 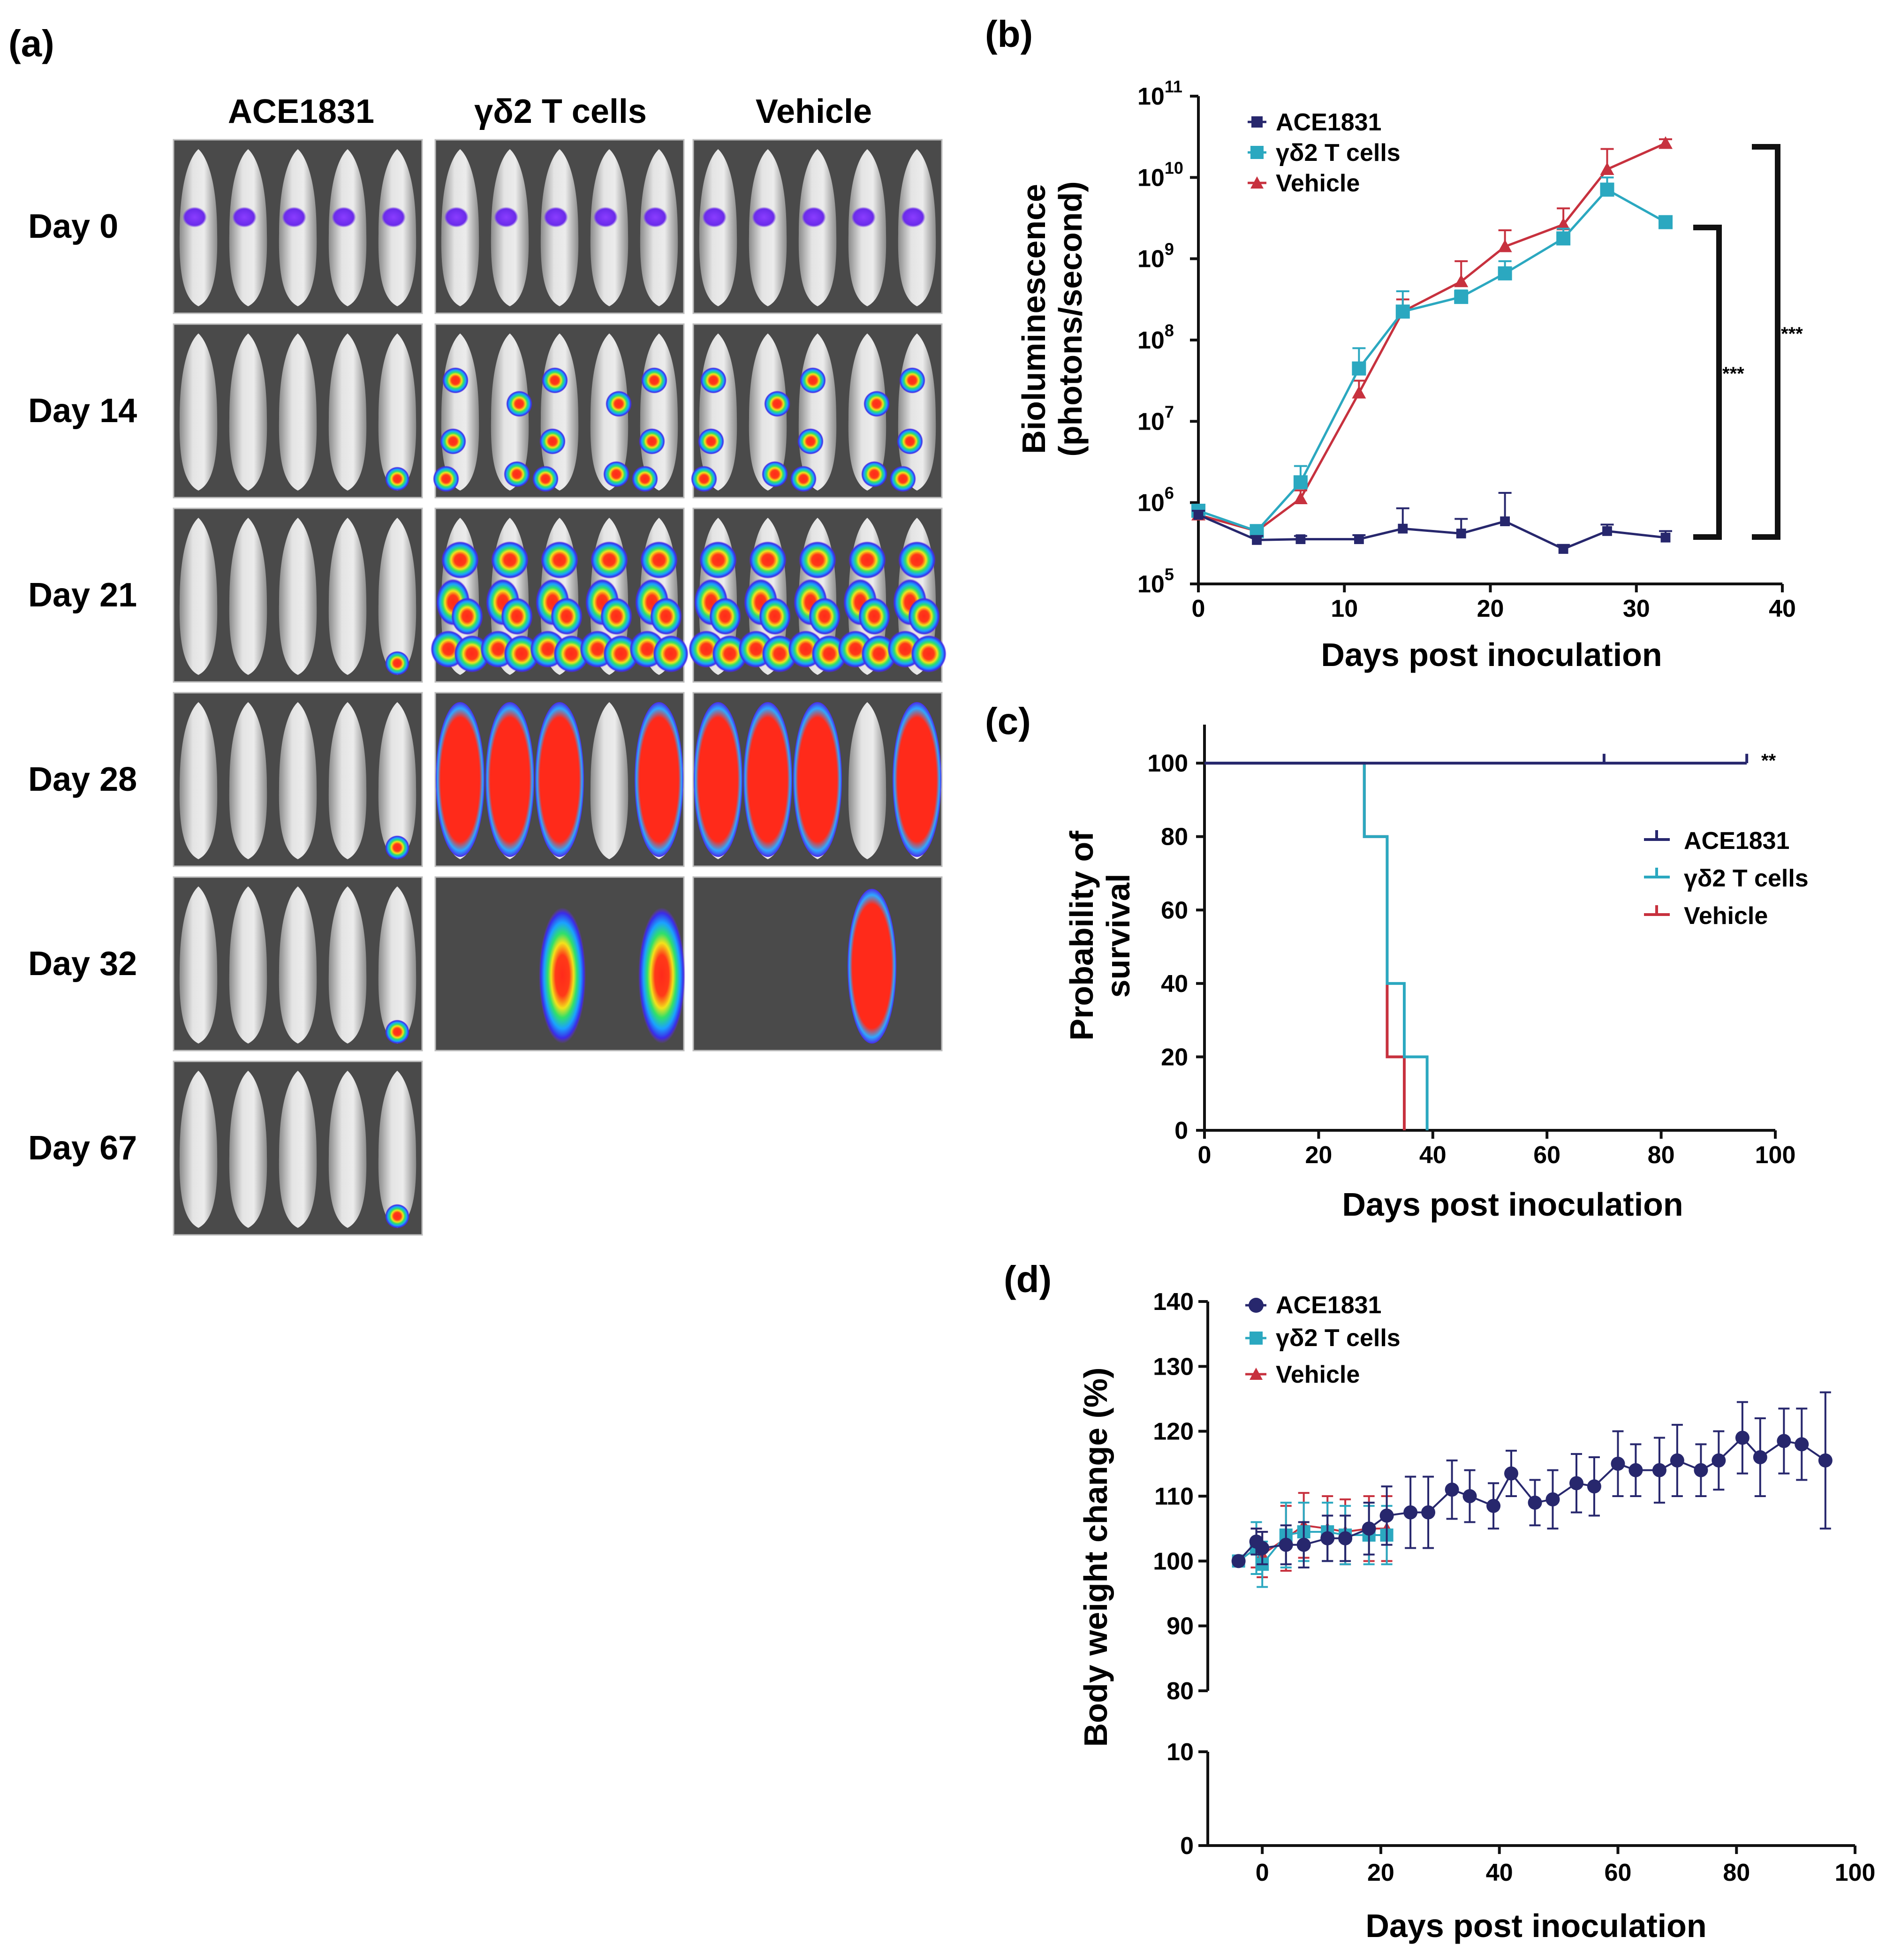 I want to click on panel-b-ytick-label: 10¹⁰, so click(x=1160, y=174).